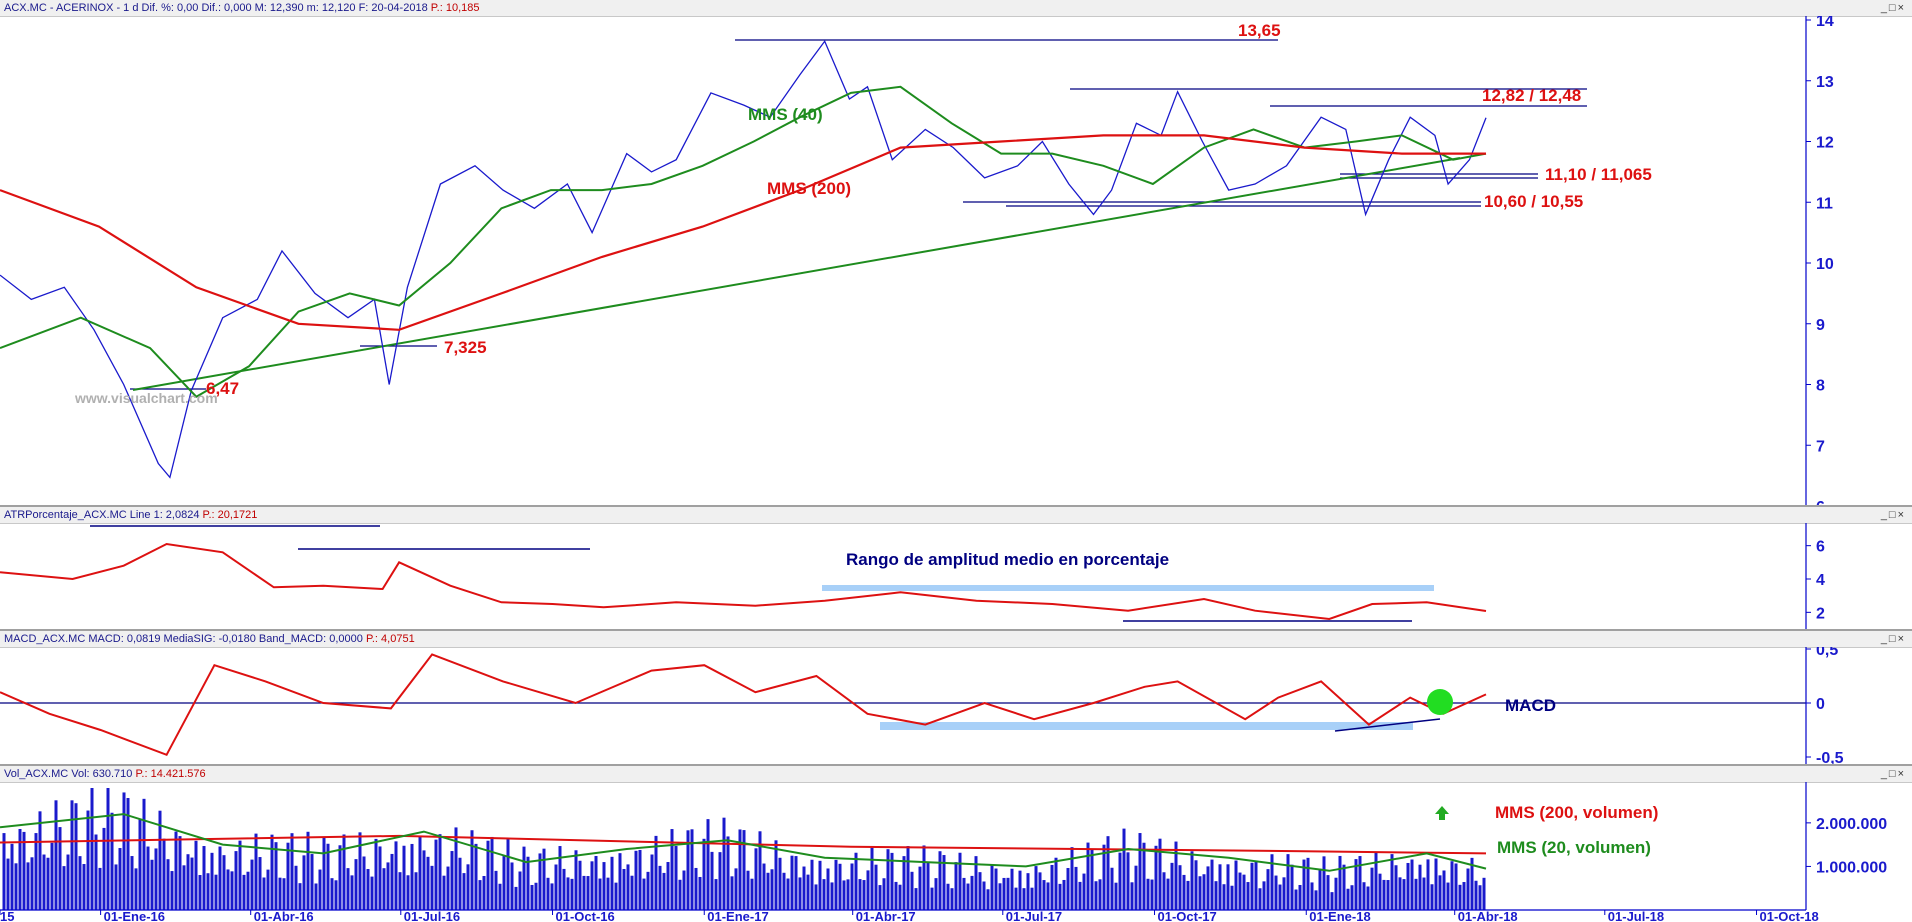 The image size is (1912, 922). Describe the element at coordinates (743, 842) in the screenshot. I see `vol-mms20-series` at that location.